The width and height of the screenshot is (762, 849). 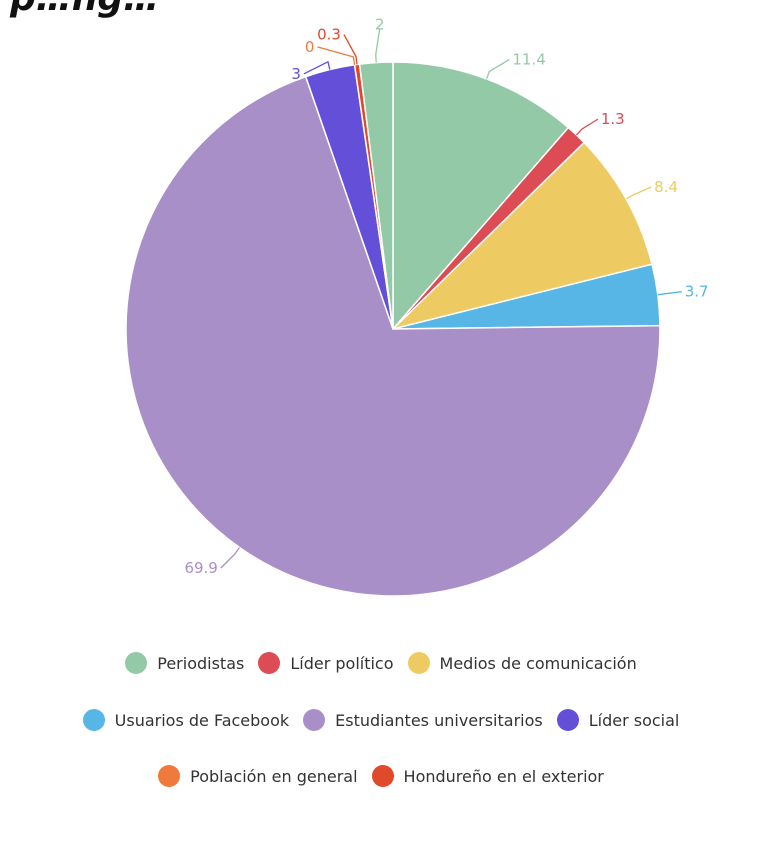 I want to click on legend-item-lider-social: Líder social, so click(x=618, y=720).